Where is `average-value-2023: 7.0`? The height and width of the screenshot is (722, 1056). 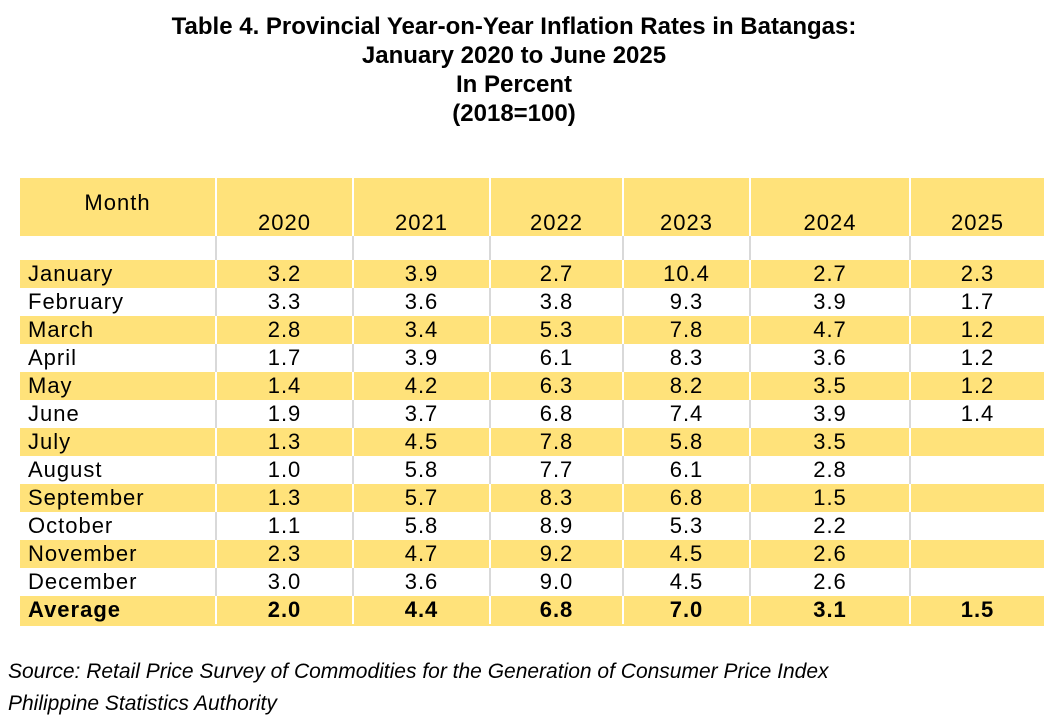 average-value-2023: 7.0 is located at coordinates (687, 611).